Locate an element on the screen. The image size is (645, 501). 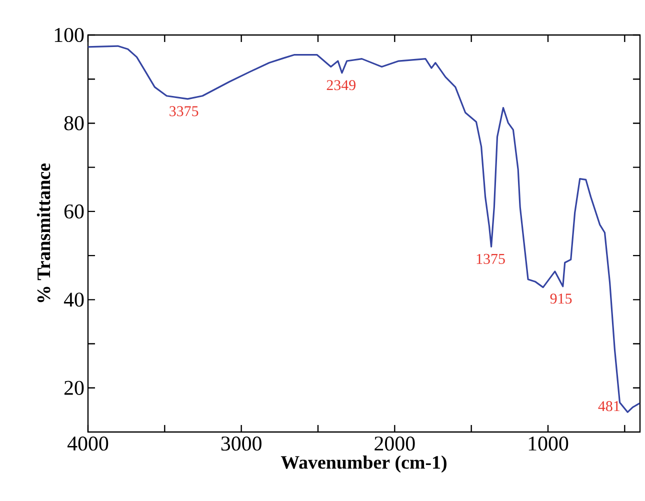
y-axis-title: % Transmittance is located at coordinates (43, 232).